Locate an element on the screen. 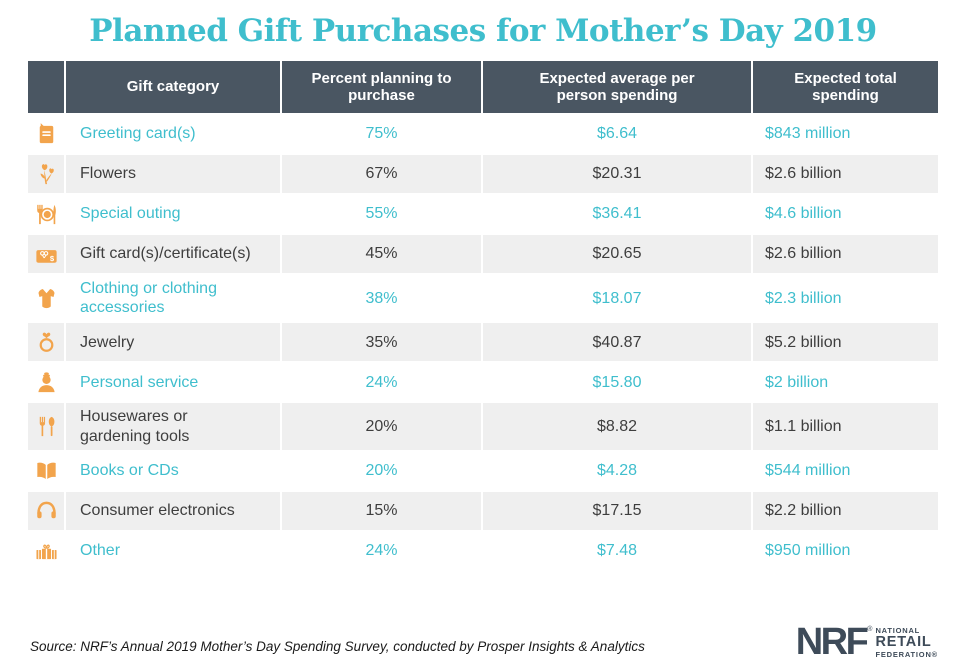 The width and height of the screenshot is (966, 672). clothing-icon is located at coordinates (46, 298).